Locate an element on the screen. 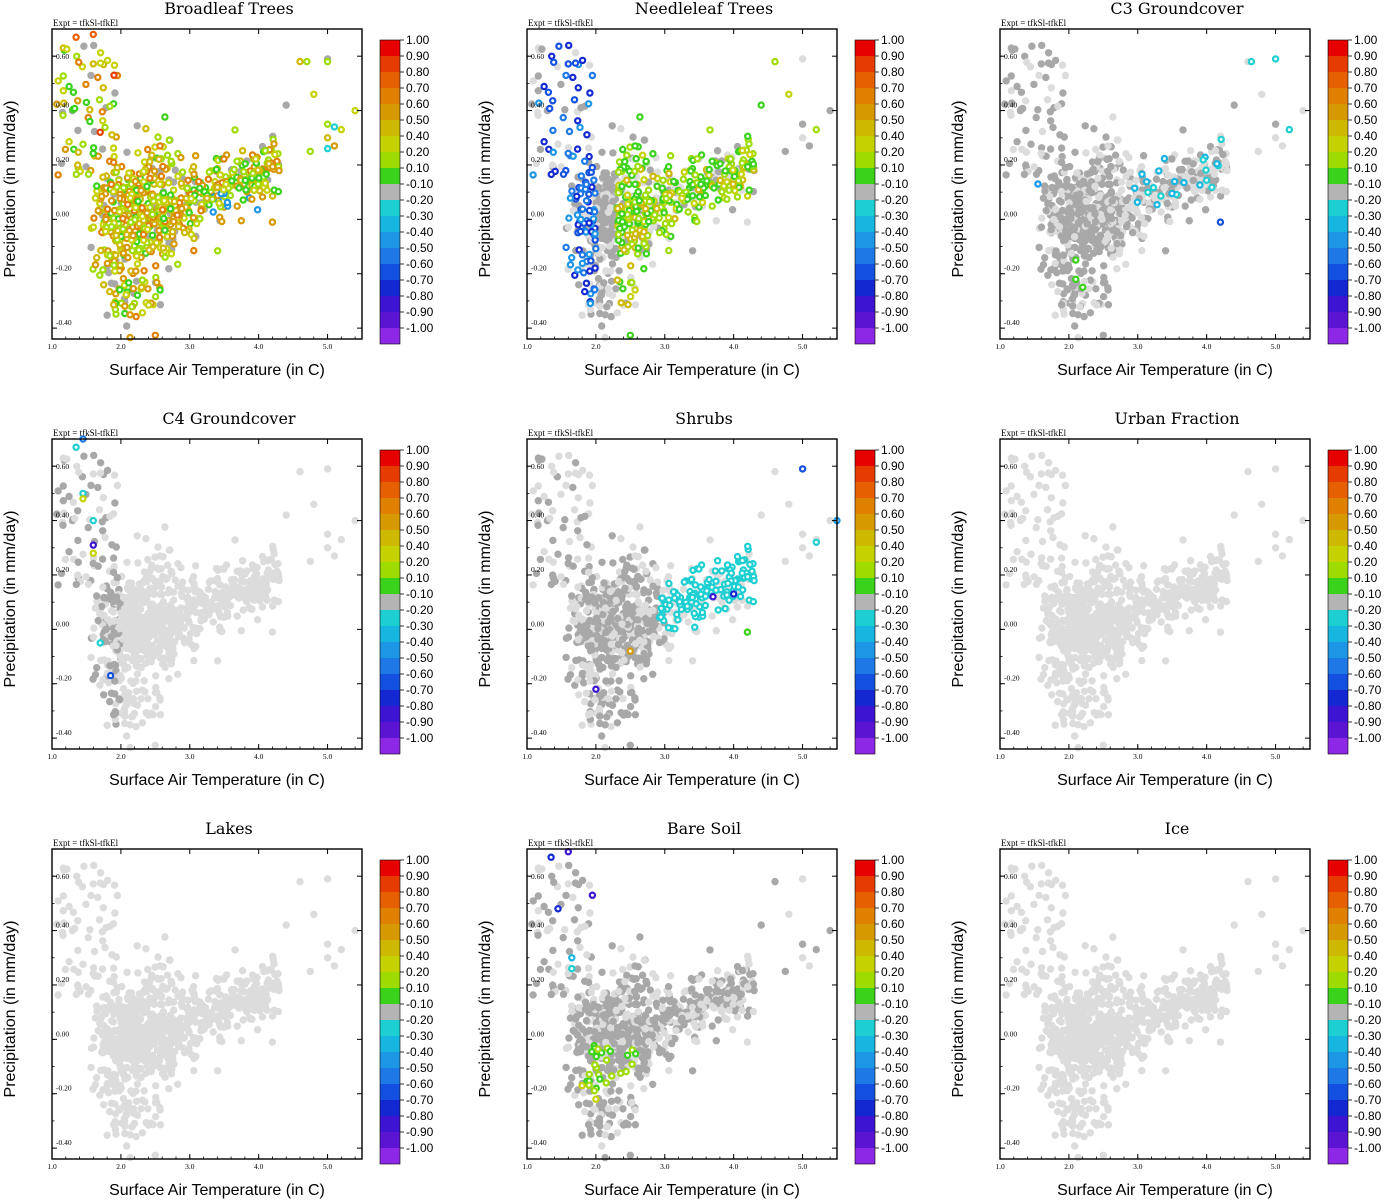 Image resolution: width=1387 pixels, height=1200 pixels. colorbar-tick-label: -0.30 is located at coordinates (895, 216).